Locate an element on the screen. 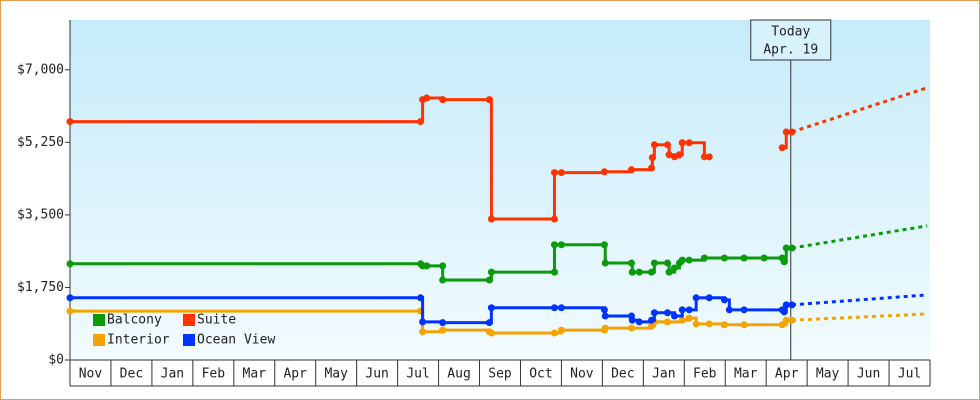 This screenshot has width=980, height=400. y-tick-label: $7,000 is located at coordinates (40, 69).